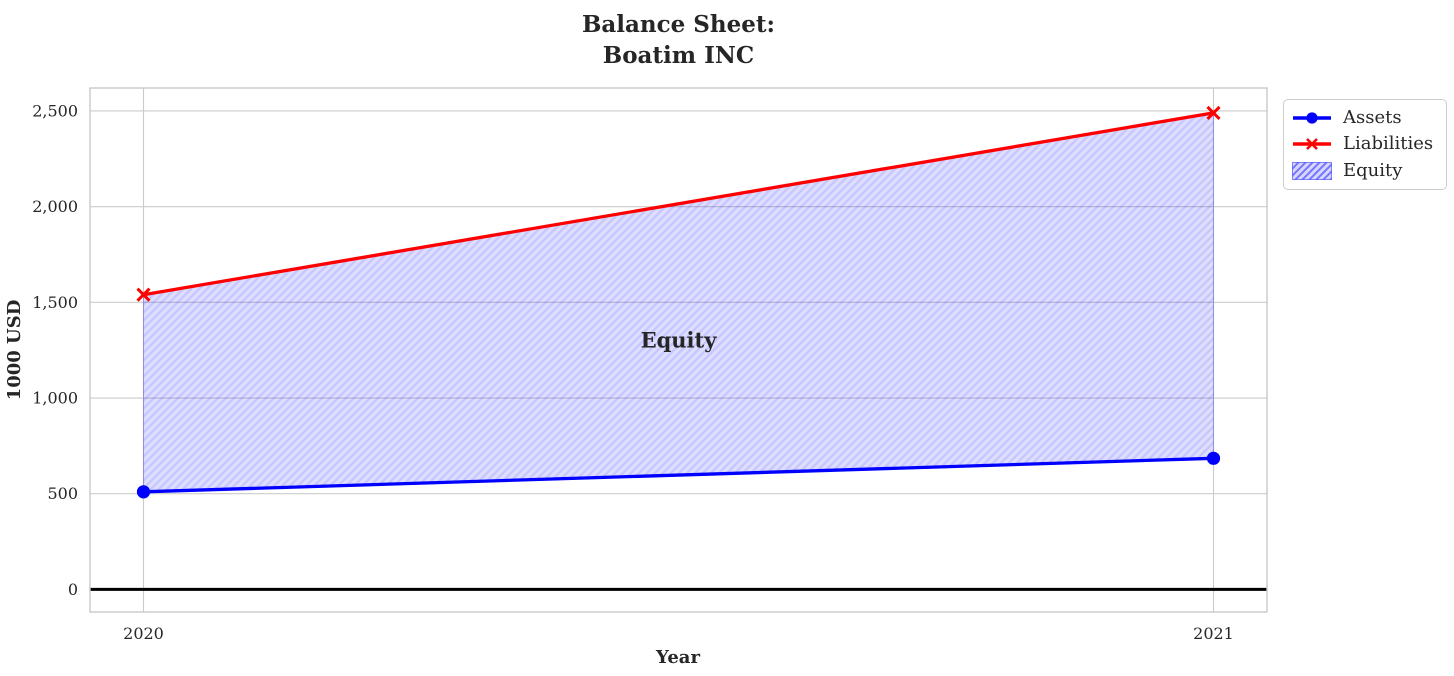 The image size is (1454, 676). I want to click on marker-liabilities-2021, so click(1213, 112).